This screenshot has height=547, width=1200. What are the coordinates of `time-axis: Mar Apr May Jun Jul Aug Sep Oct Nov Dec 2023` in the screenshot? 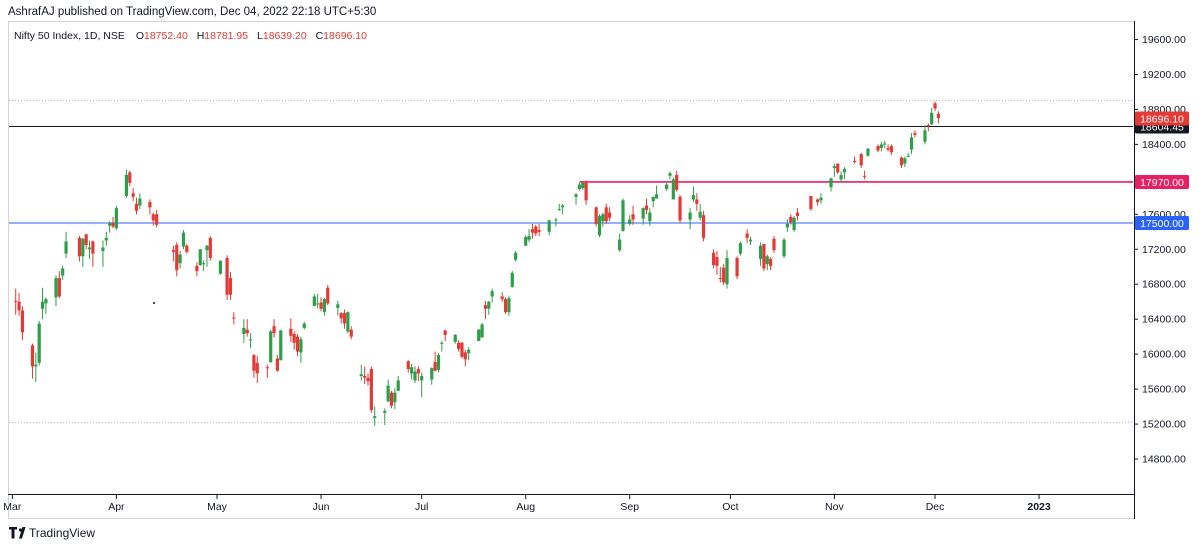 It's located at (527, 504).